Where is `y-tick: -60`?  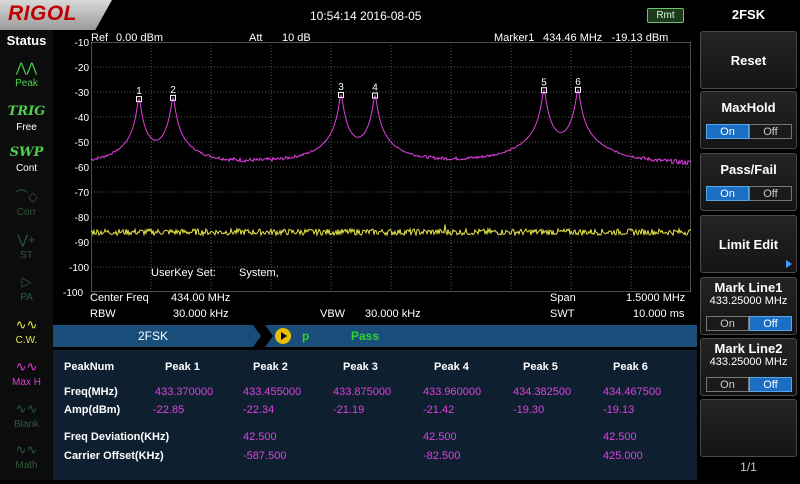 y-tick: -60 is located at coordinates (81, 168).